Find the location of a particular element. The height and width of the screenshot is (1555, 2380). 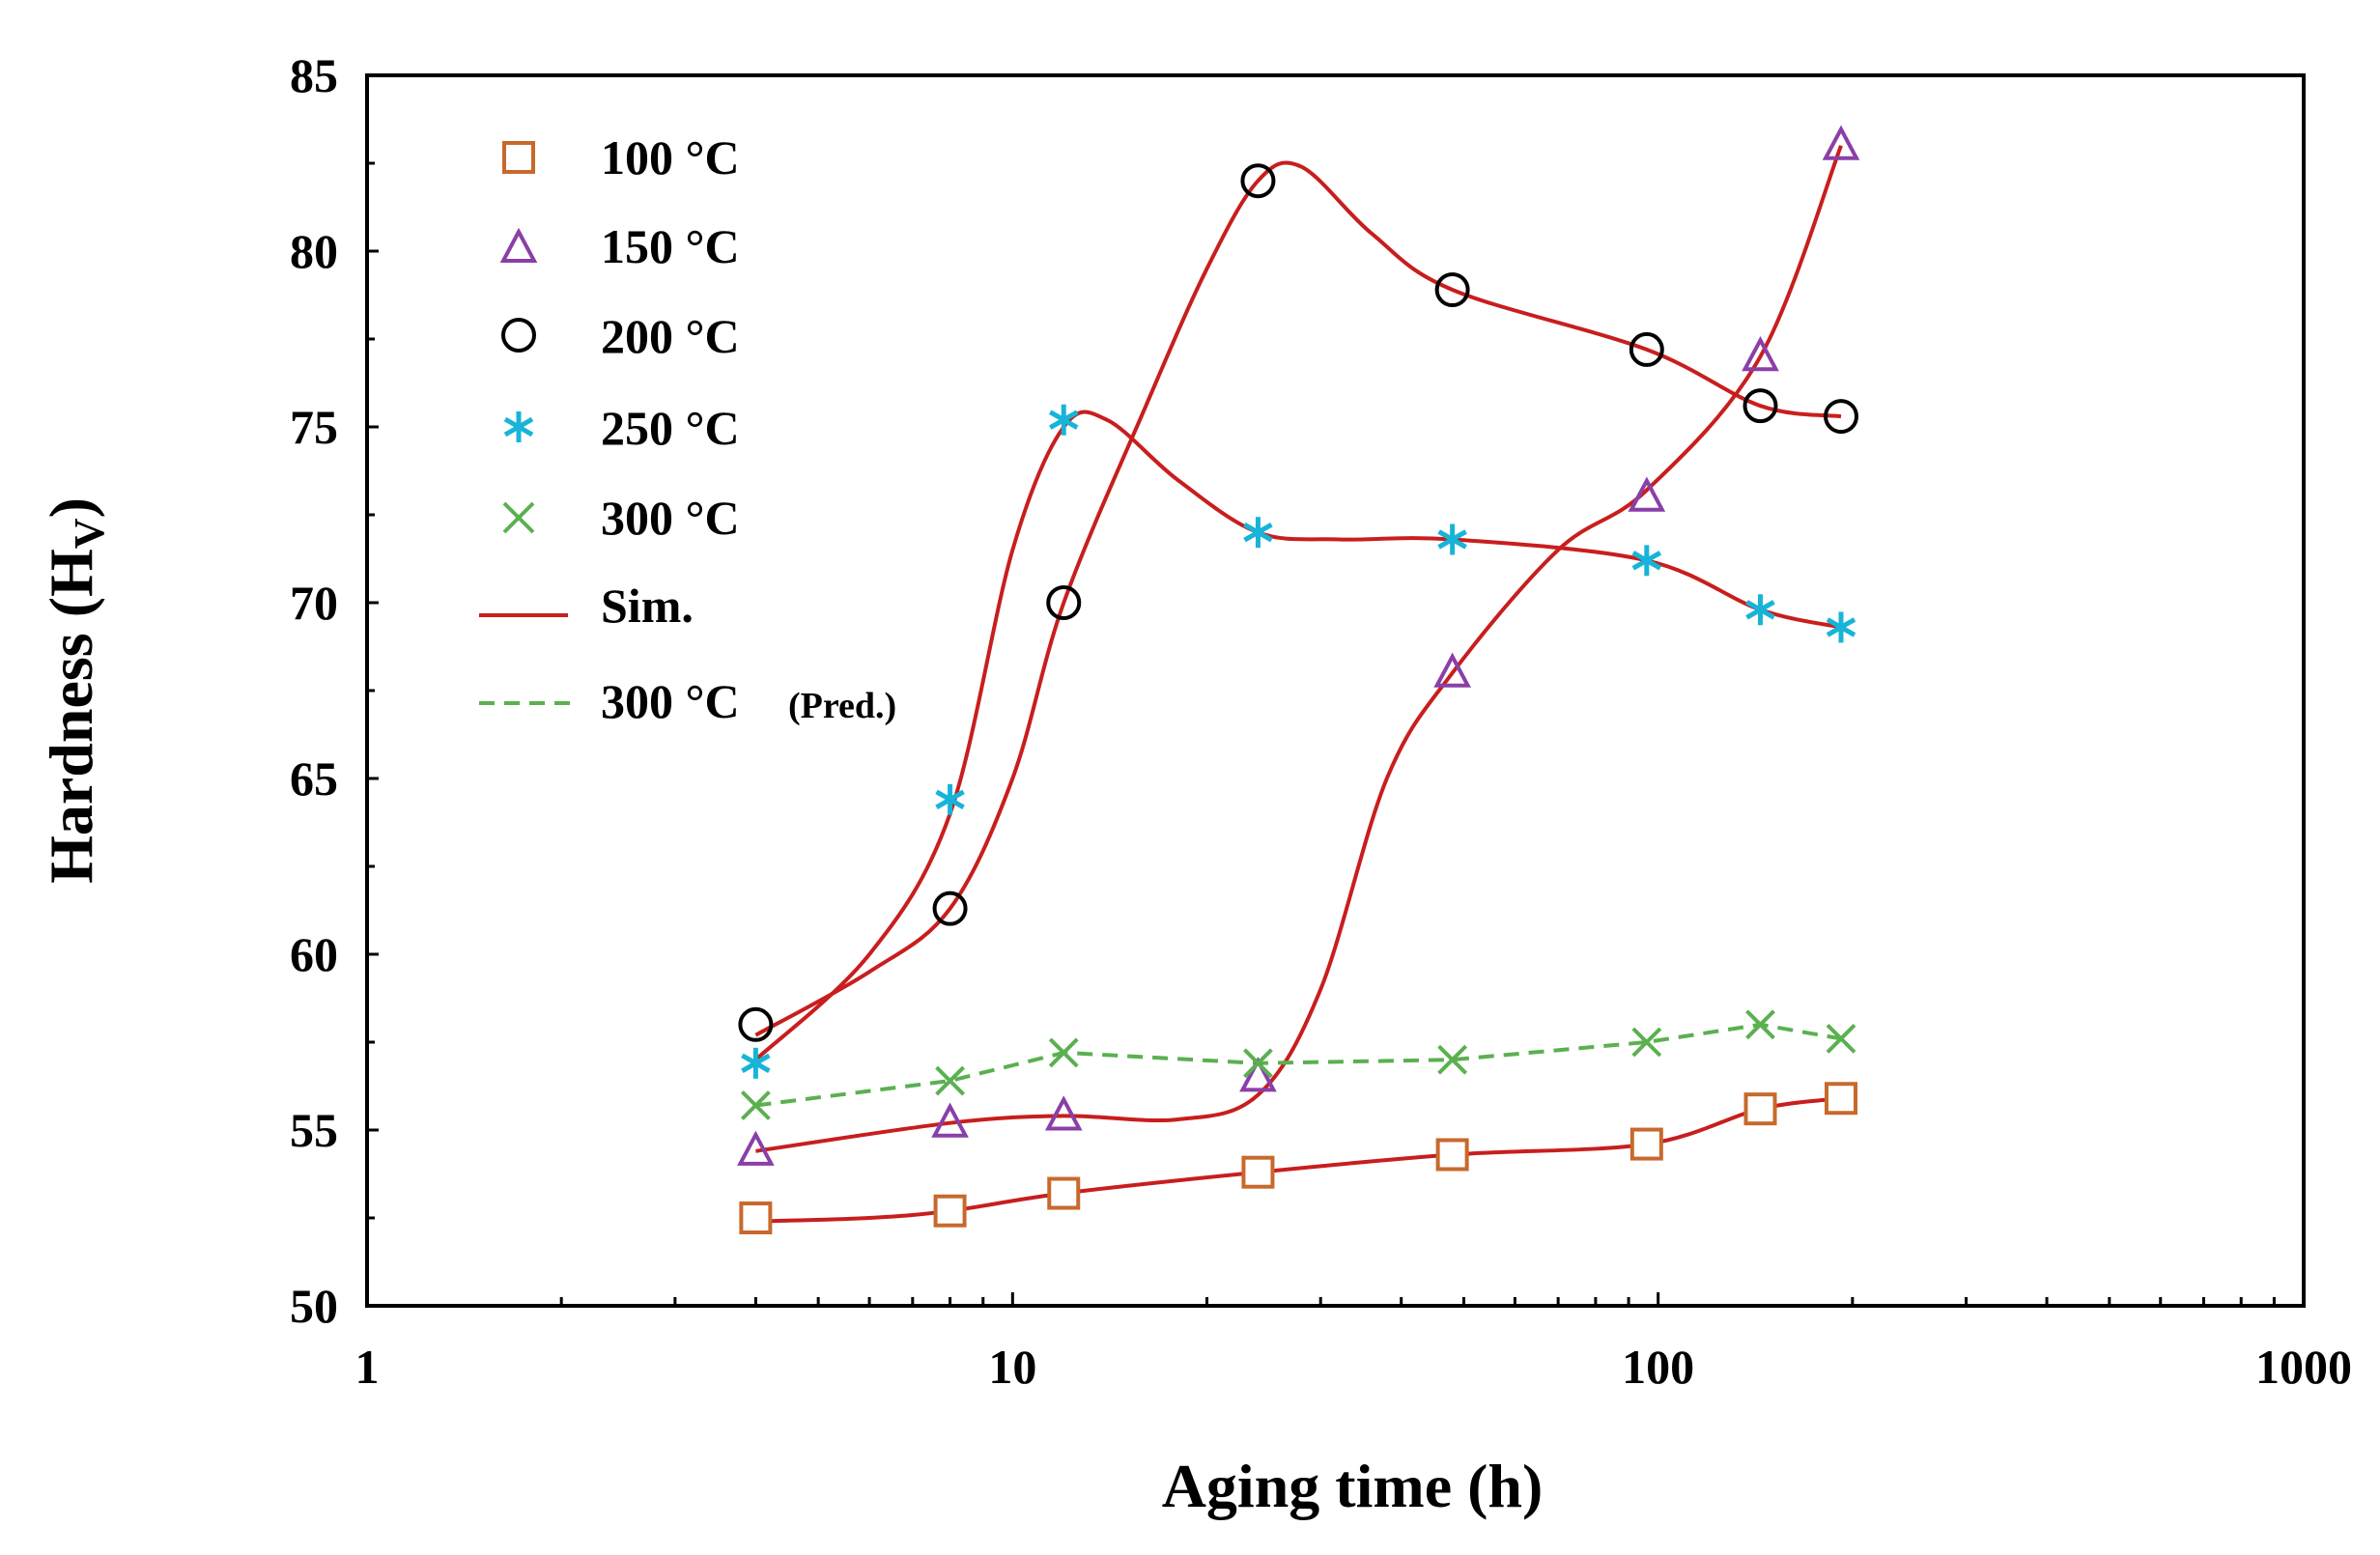

y-tick-label: 85 is located at coordinates (314, 75).